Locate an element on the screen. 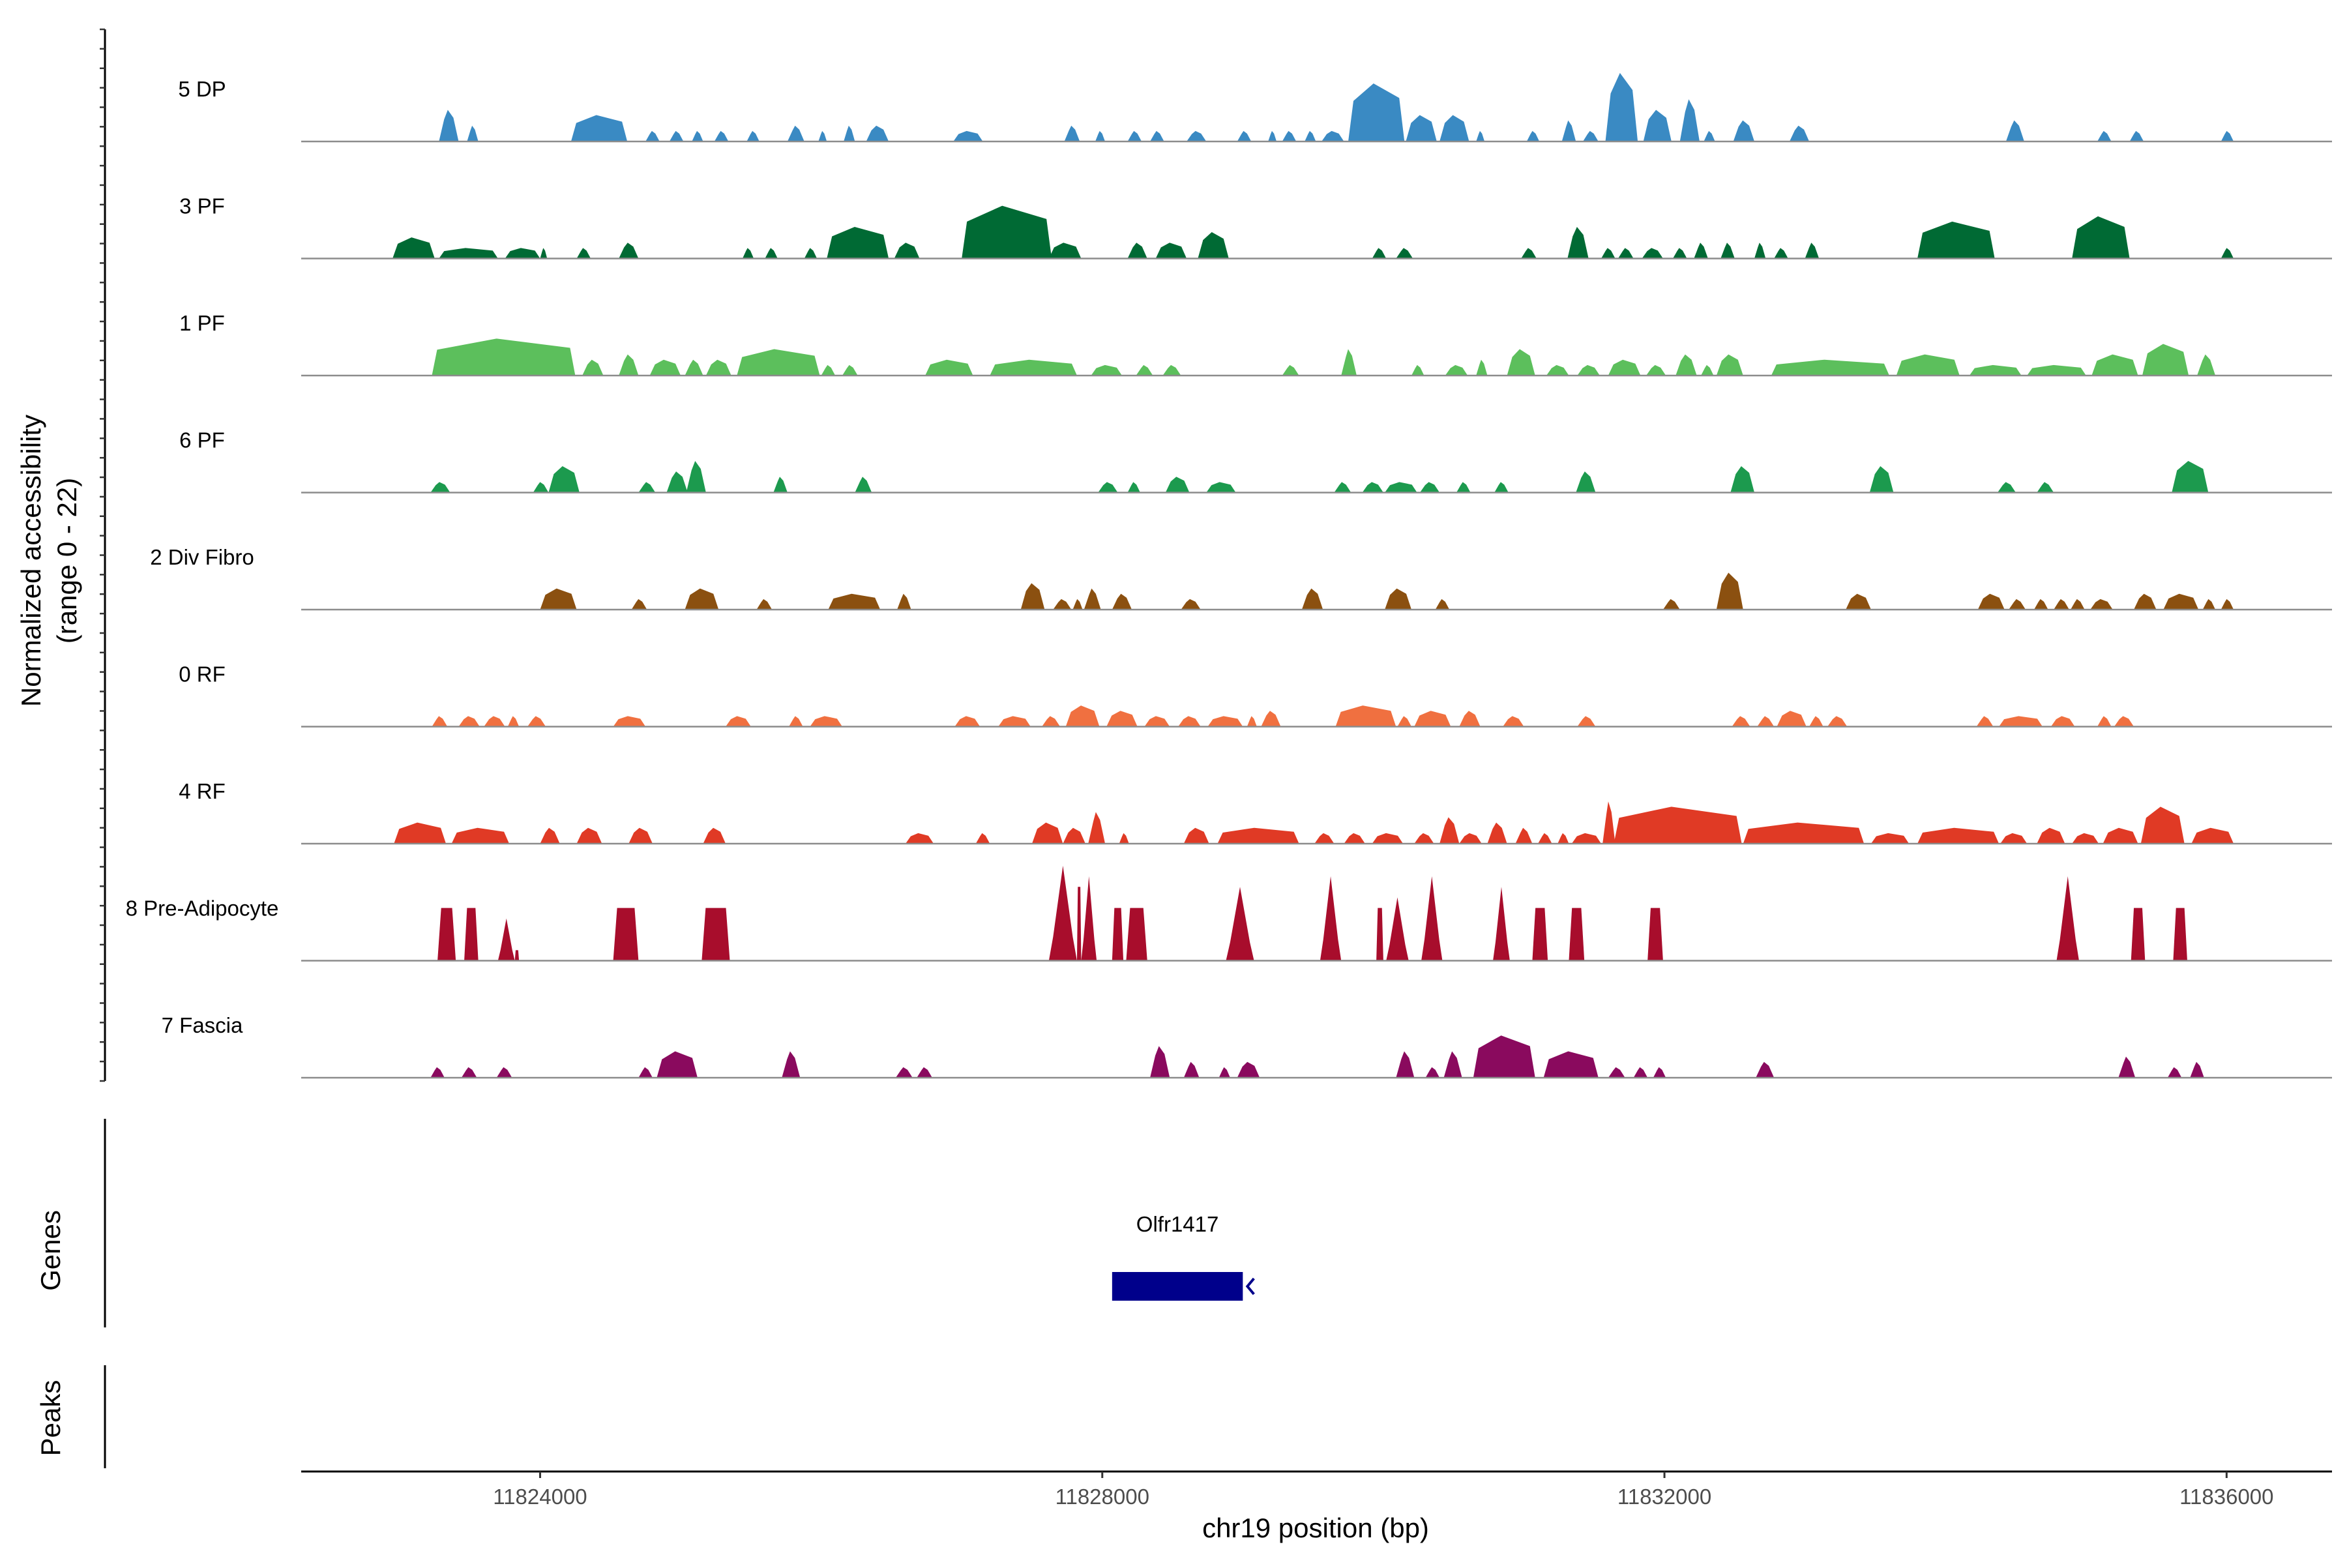 This screenshot has width=2347, height=1568. track-1-pf: 1 PF is located at coordinates (1255, 344).